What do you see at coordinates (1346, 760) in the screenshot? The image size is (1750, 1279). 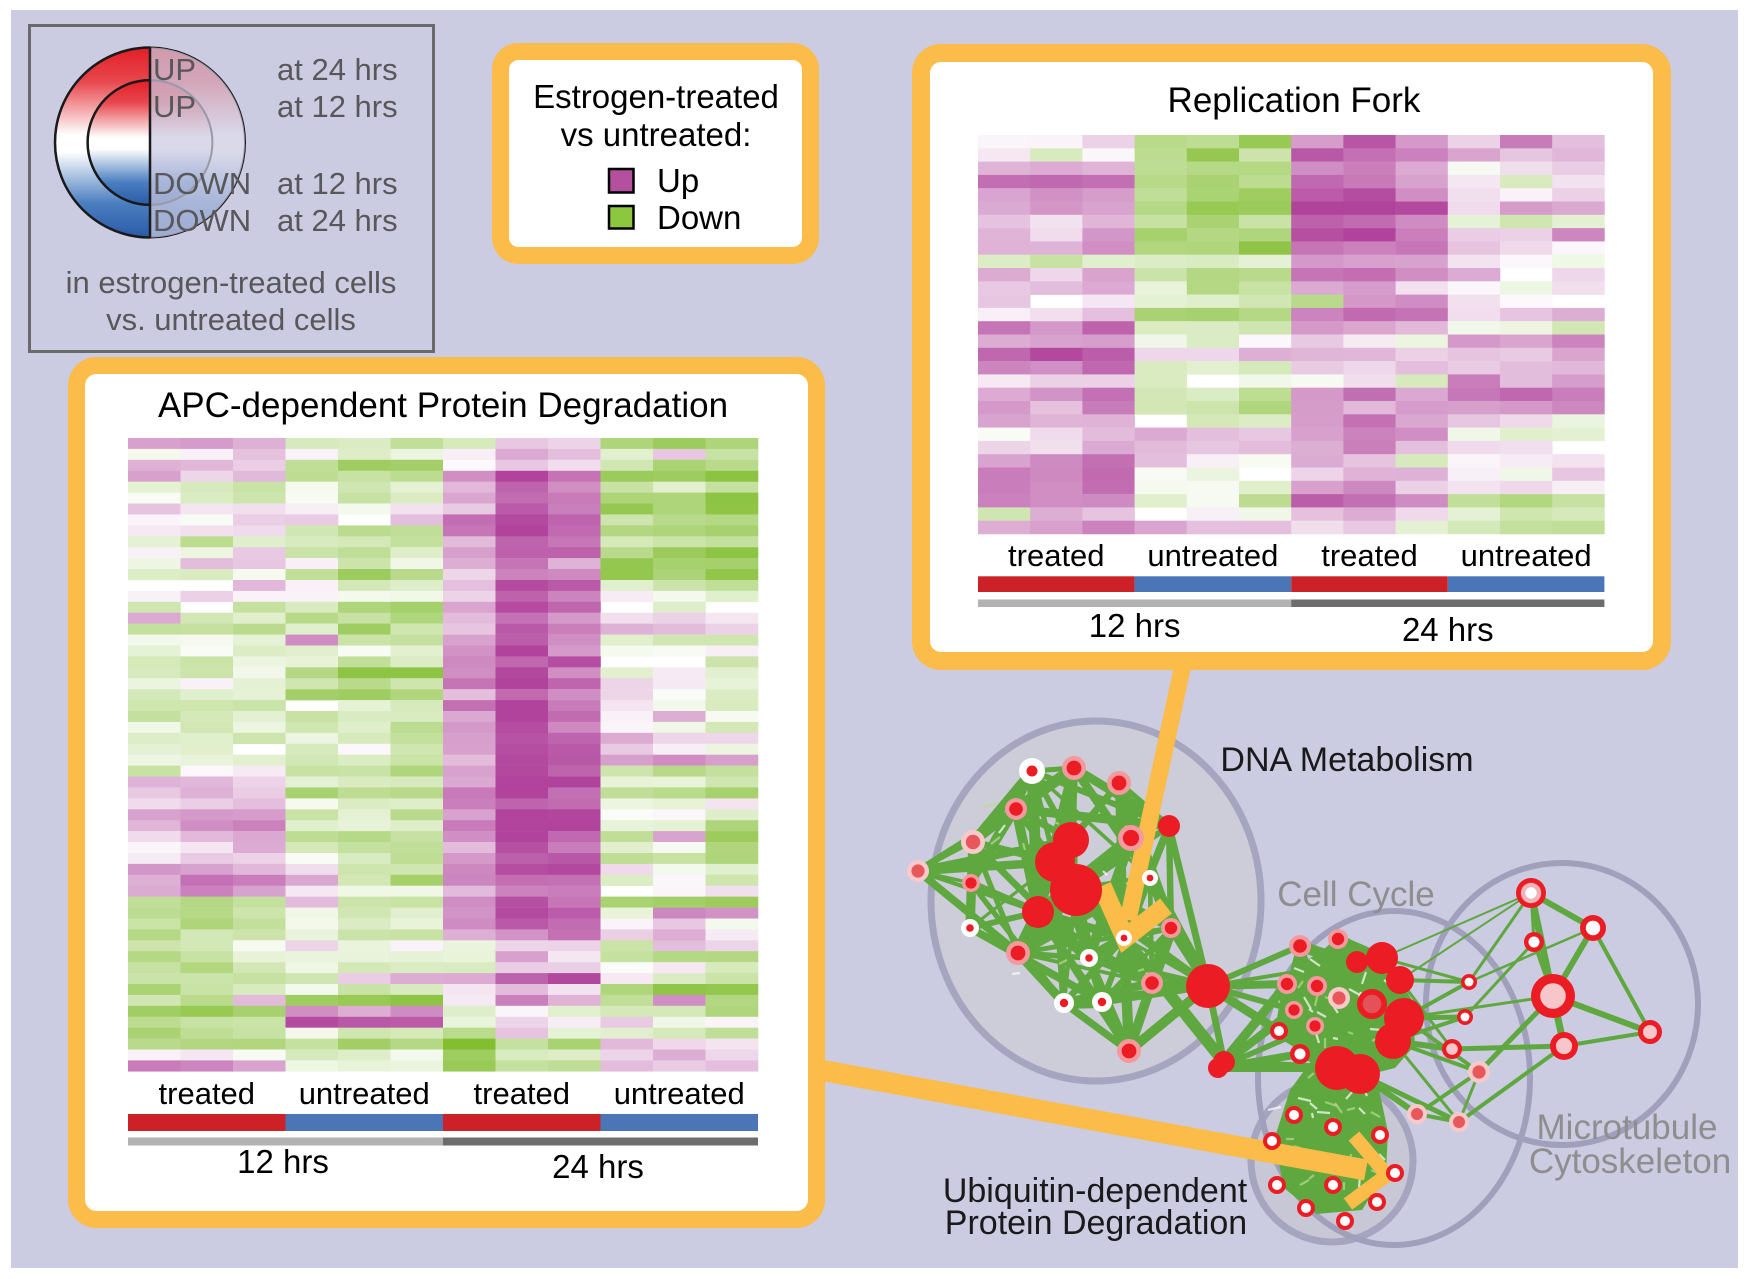 I see `svg-text: DNA Metabolism` at bounding box center [1346, 760].